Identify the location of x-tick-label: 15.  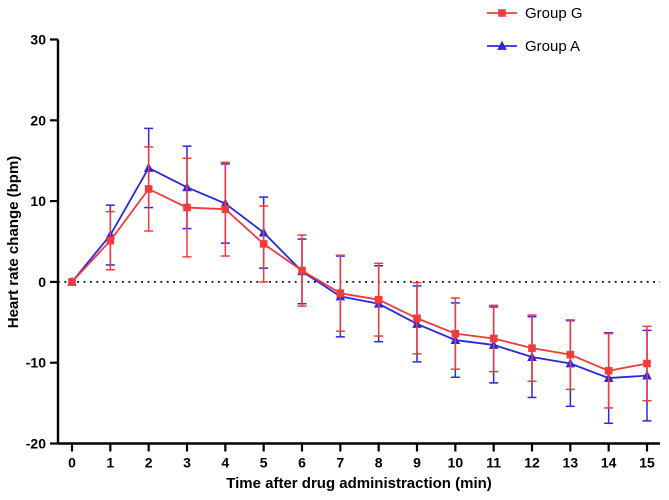
(647, 463).